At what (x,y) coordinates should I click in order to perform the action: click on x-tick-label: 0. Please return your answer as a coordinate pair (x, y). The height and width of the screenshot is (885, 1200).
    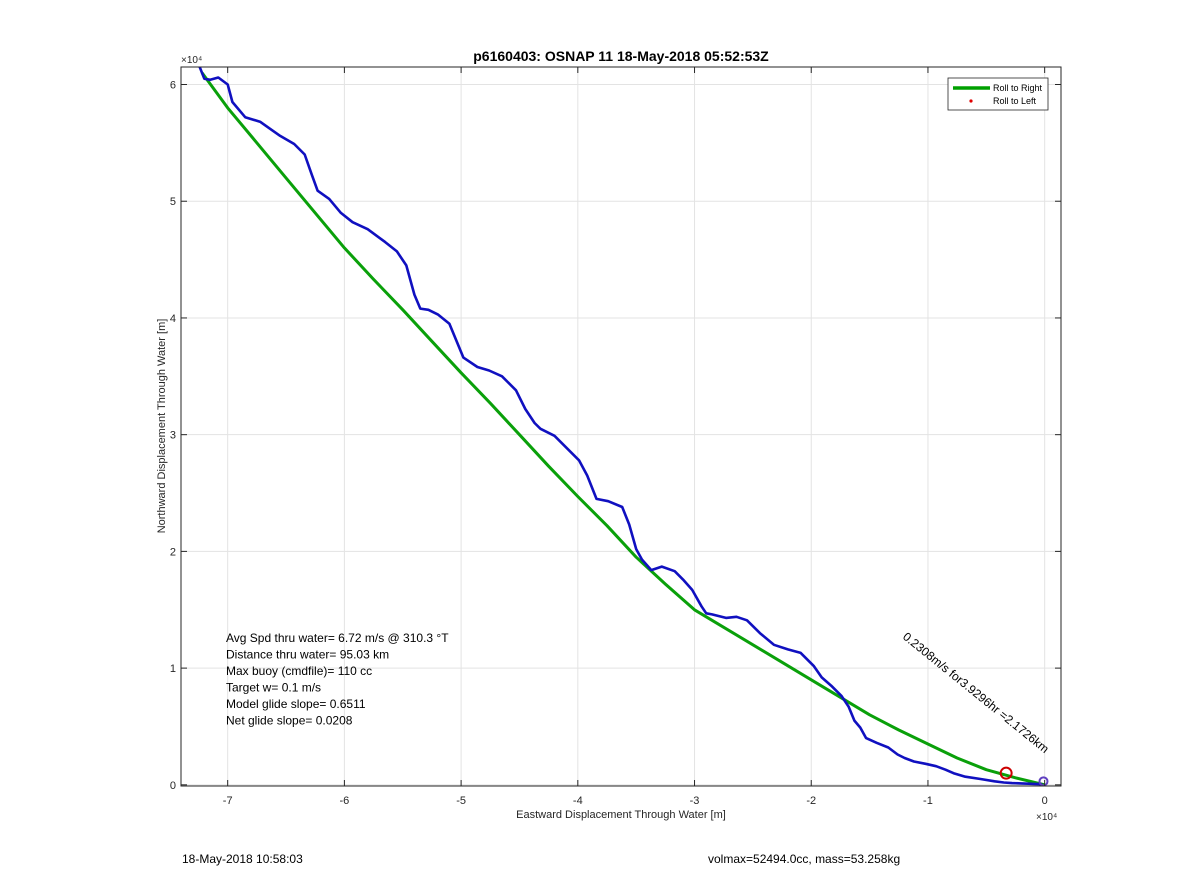
    Looking at the image, I should click on (1045, 801).